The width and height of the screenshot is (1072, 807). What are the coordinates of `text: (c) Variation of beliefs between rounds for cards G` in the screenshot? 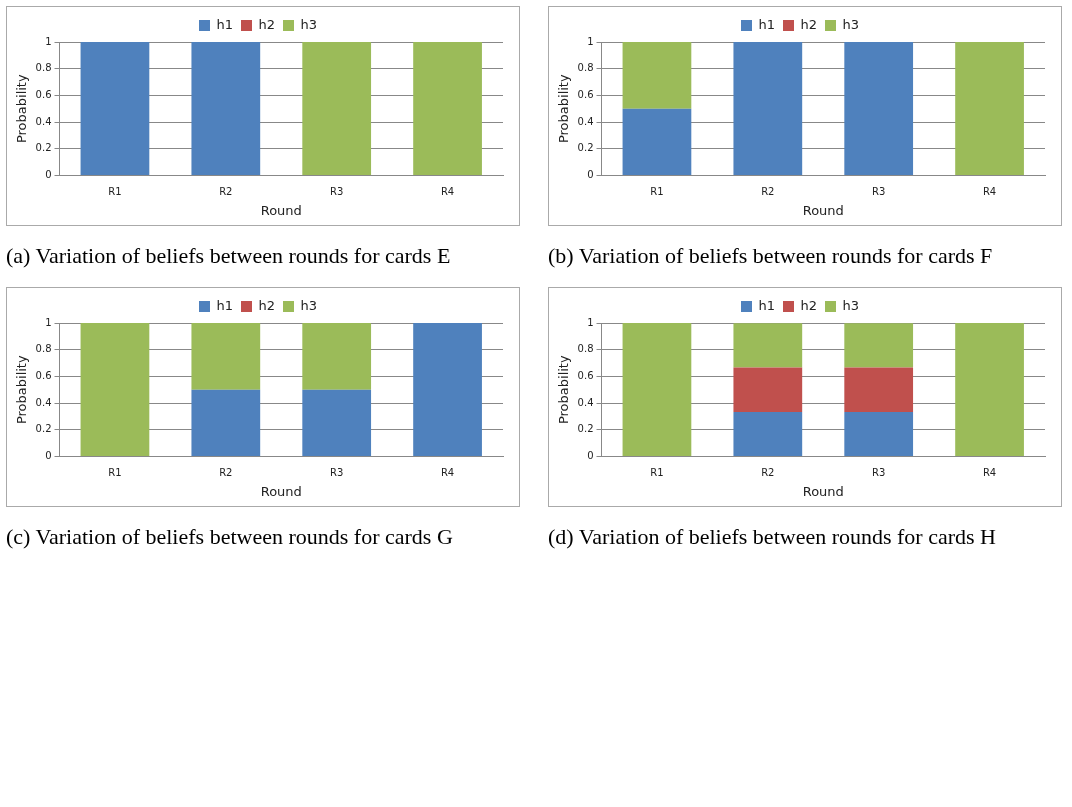 It's located at (230, 536).